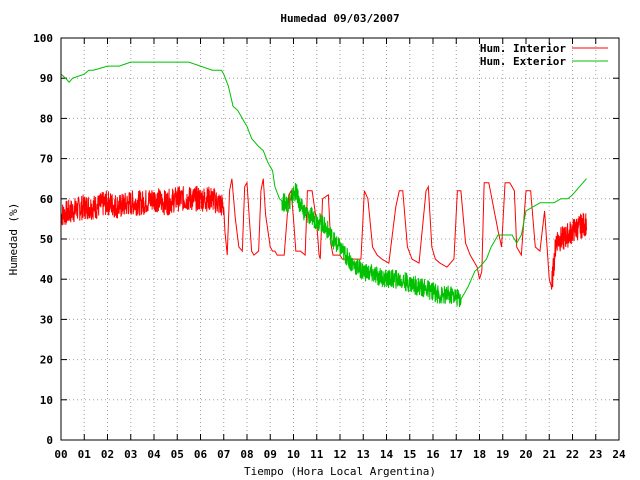  What do you see at coordinates (270, 454) in the screenshot?
I see `x-tick-label: 09` at bounding box center [270, 454].